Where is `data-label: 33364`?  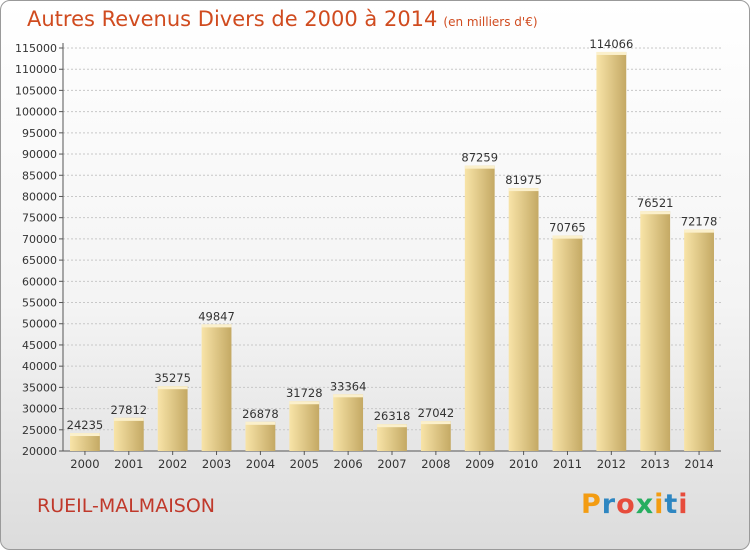 data-label: 33364 is located at coordinates (348, 386).